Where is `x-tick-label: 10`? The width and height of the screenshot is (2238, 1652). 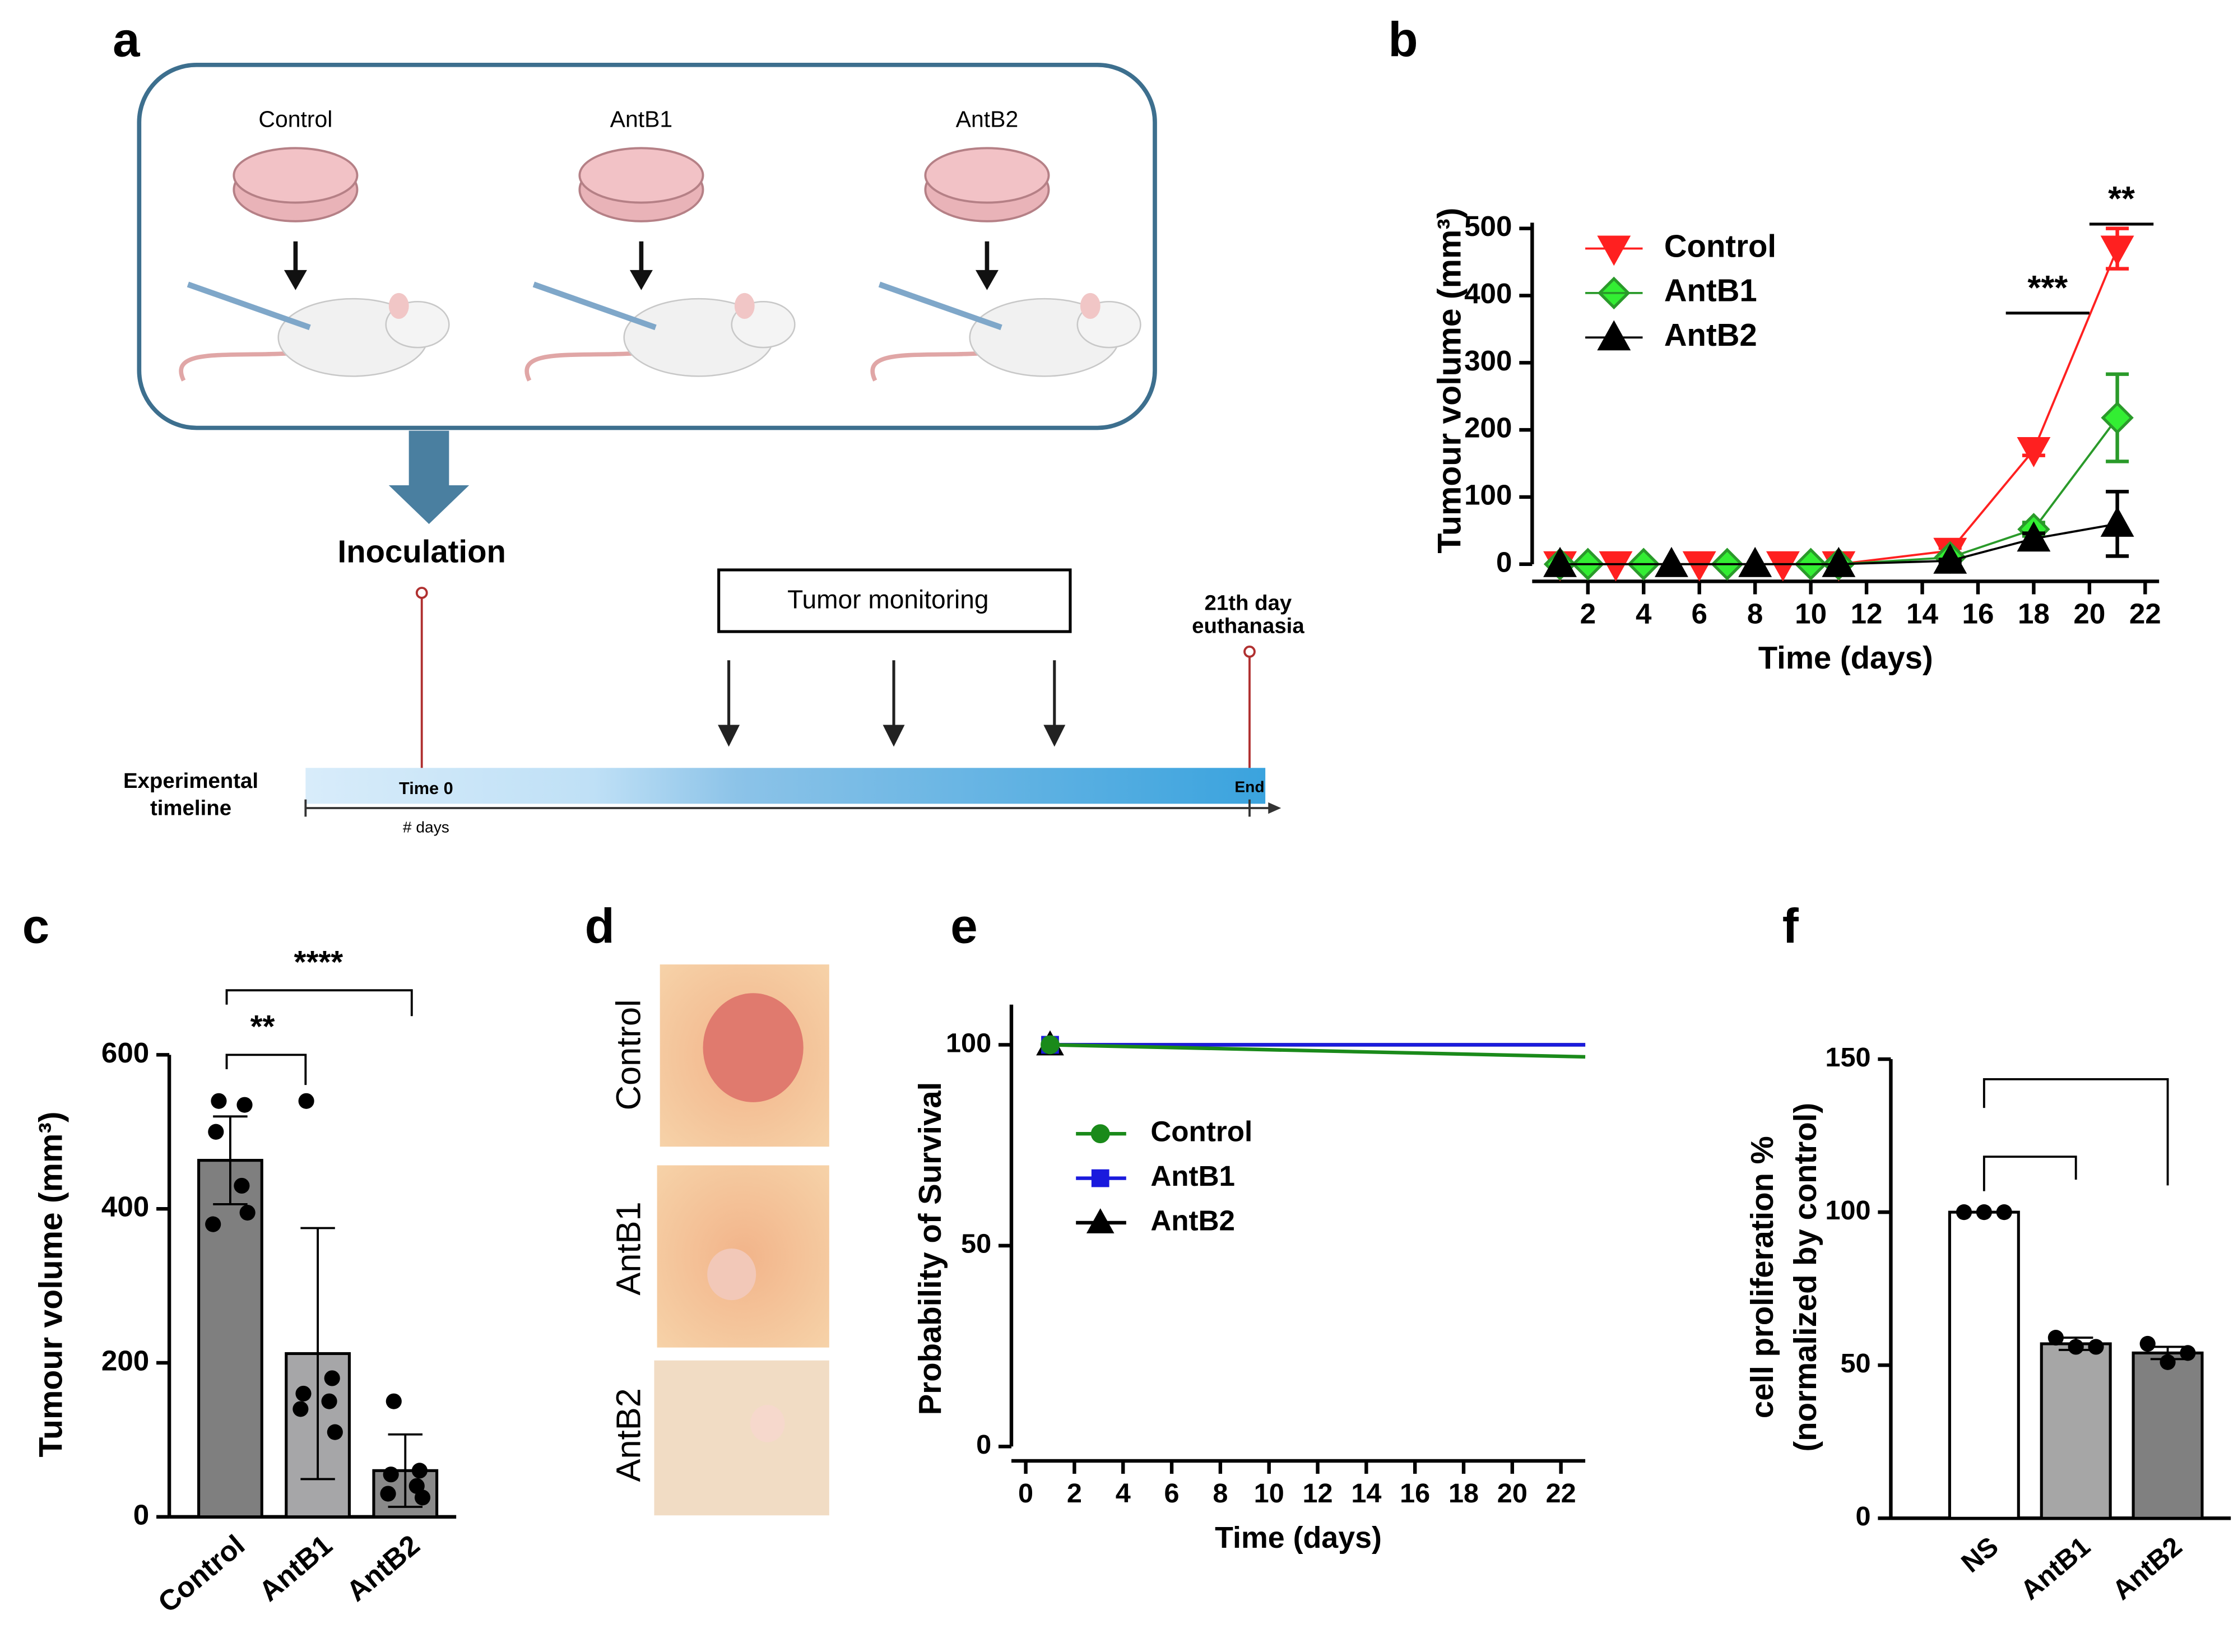 x-tick-label: 10 is located at coordinates (1811, 613).